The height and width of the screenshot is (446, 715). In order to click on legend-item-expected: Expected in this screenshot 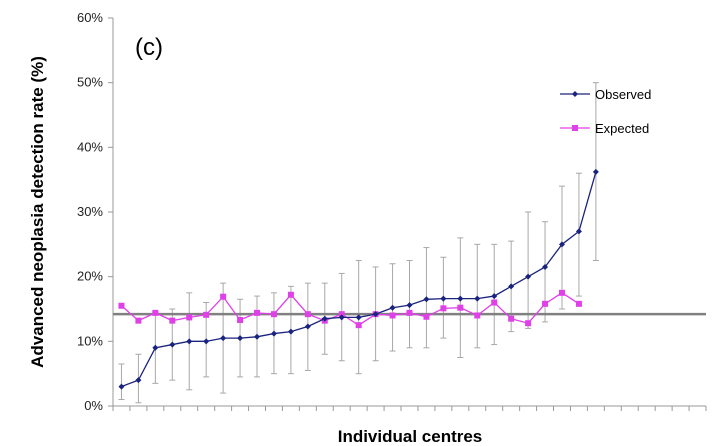, I will do `click(604, 128)`.